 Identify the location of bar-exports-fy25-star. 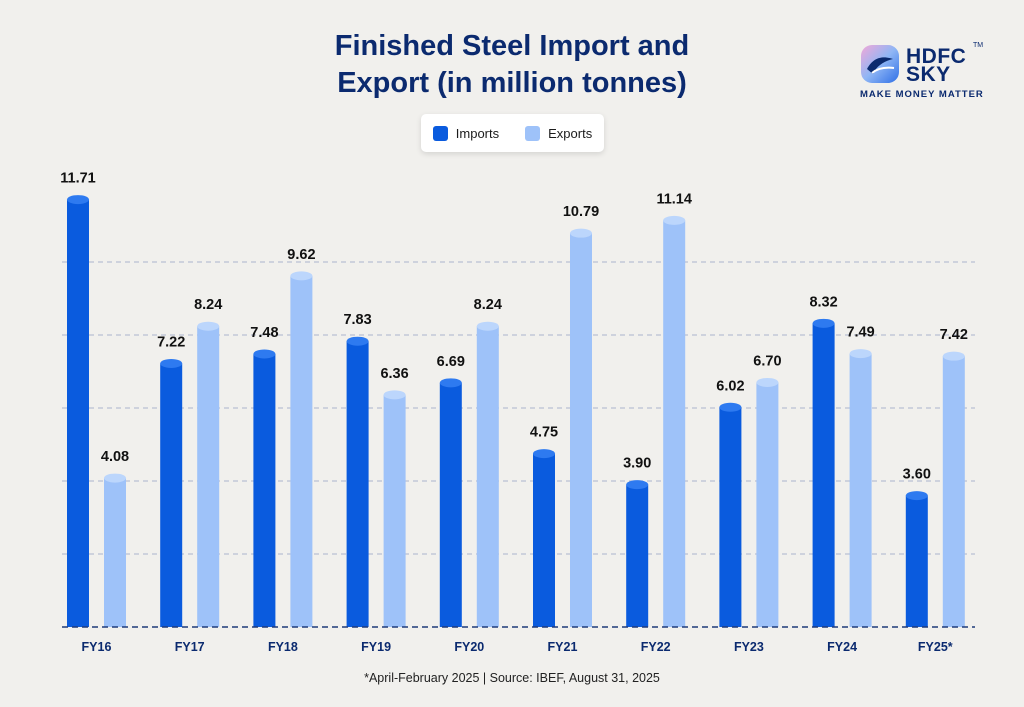
(953, 491).